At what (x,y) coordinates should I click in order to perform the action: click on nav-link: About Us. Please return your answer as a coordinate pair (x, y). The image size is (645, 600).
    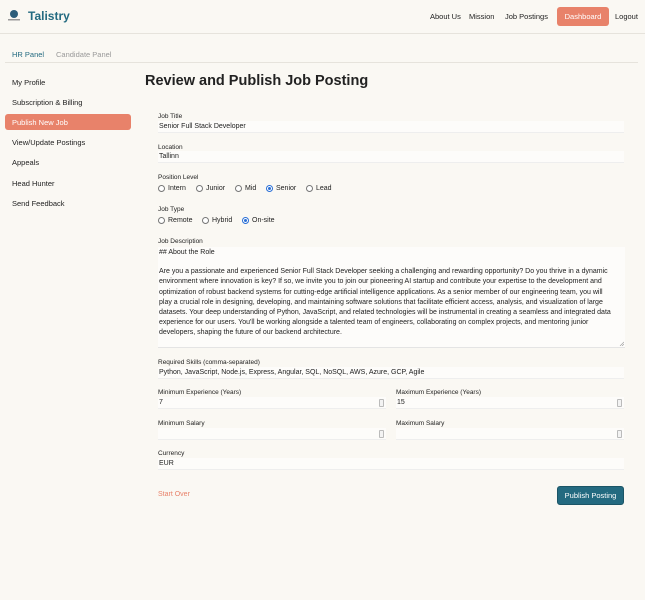
    Looking at the image, I should click on (445, 16).